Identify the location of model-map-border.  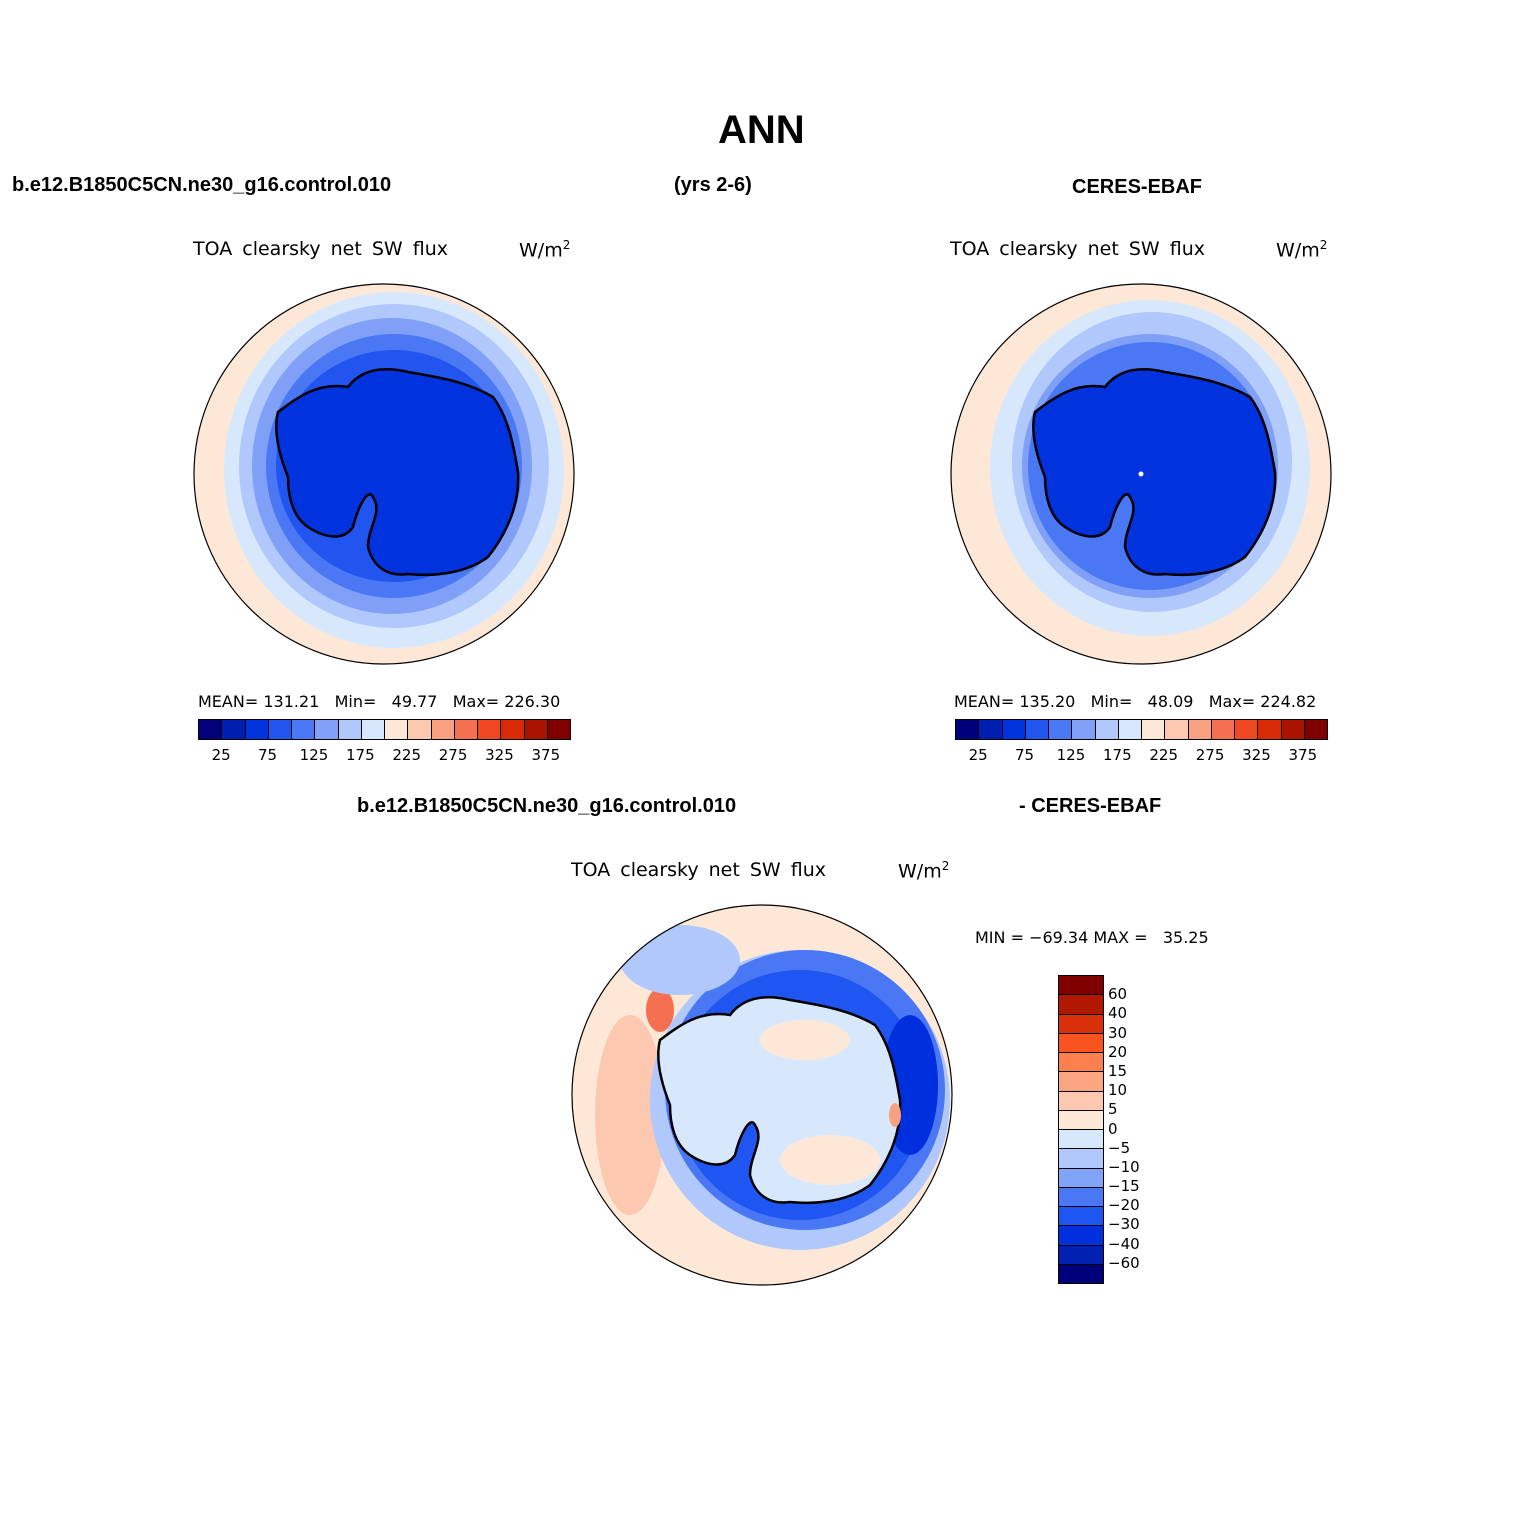
(384, 474).